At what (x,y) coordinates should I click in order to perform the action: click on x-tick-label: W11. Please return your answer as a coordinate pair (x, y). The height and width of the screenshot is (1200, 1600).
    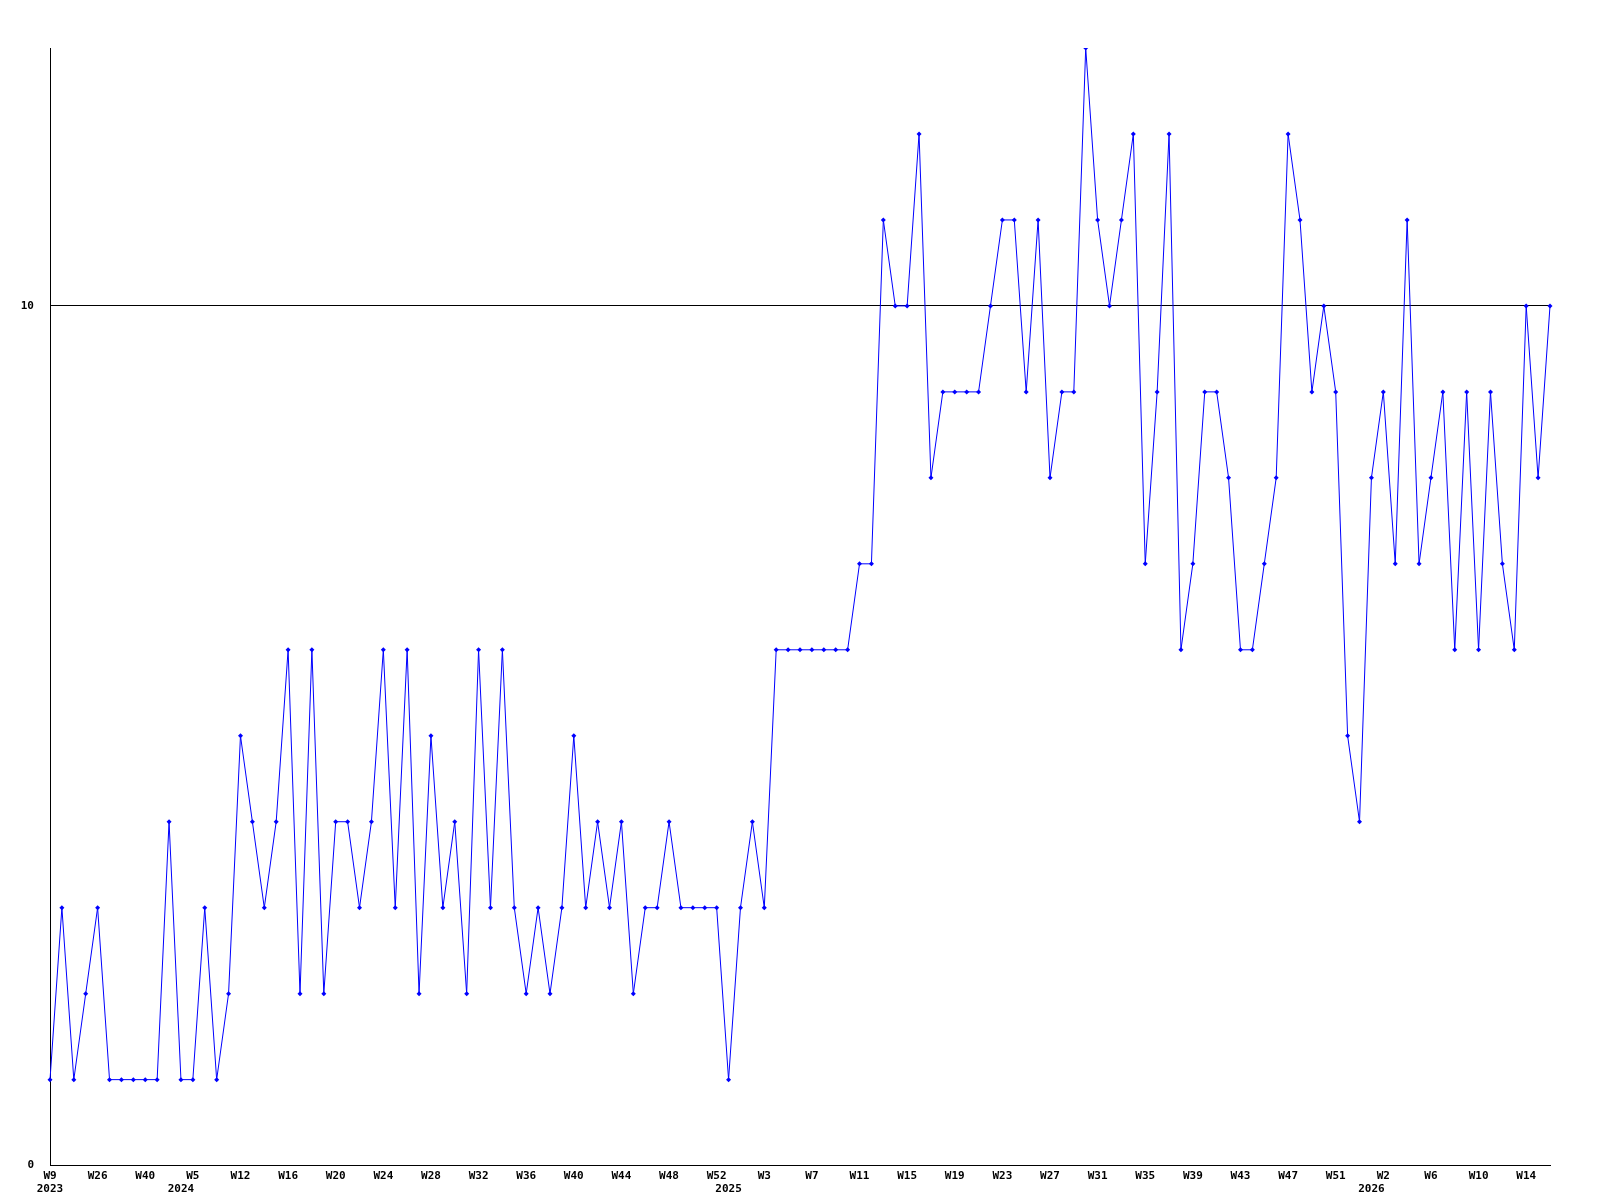
    Looking at the image, I should click on (859, 1176).